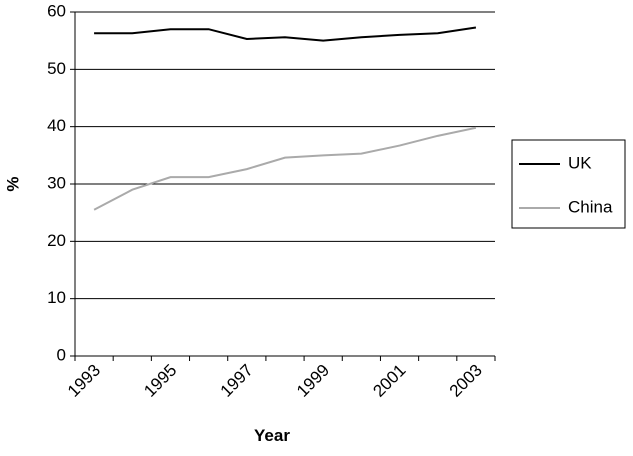 The height and width of the screenshot is (456, 633). Describe the element at coordinates (590, 206) in the screenshot. I see `legend-label: China` at that location.